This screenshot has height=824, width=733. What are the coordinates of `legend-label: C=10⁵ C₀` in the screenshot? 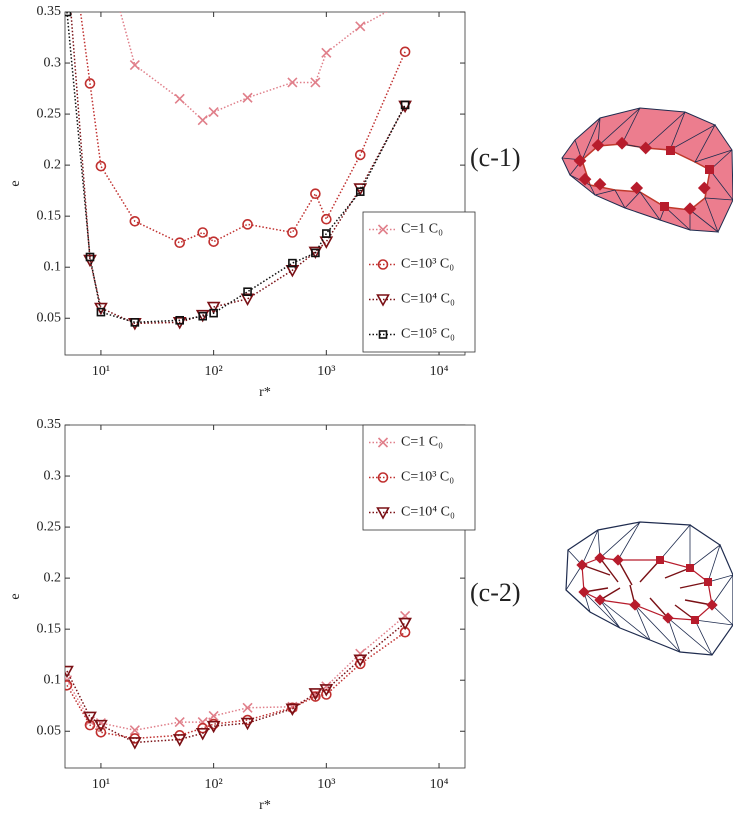 It's located at (428, 334).